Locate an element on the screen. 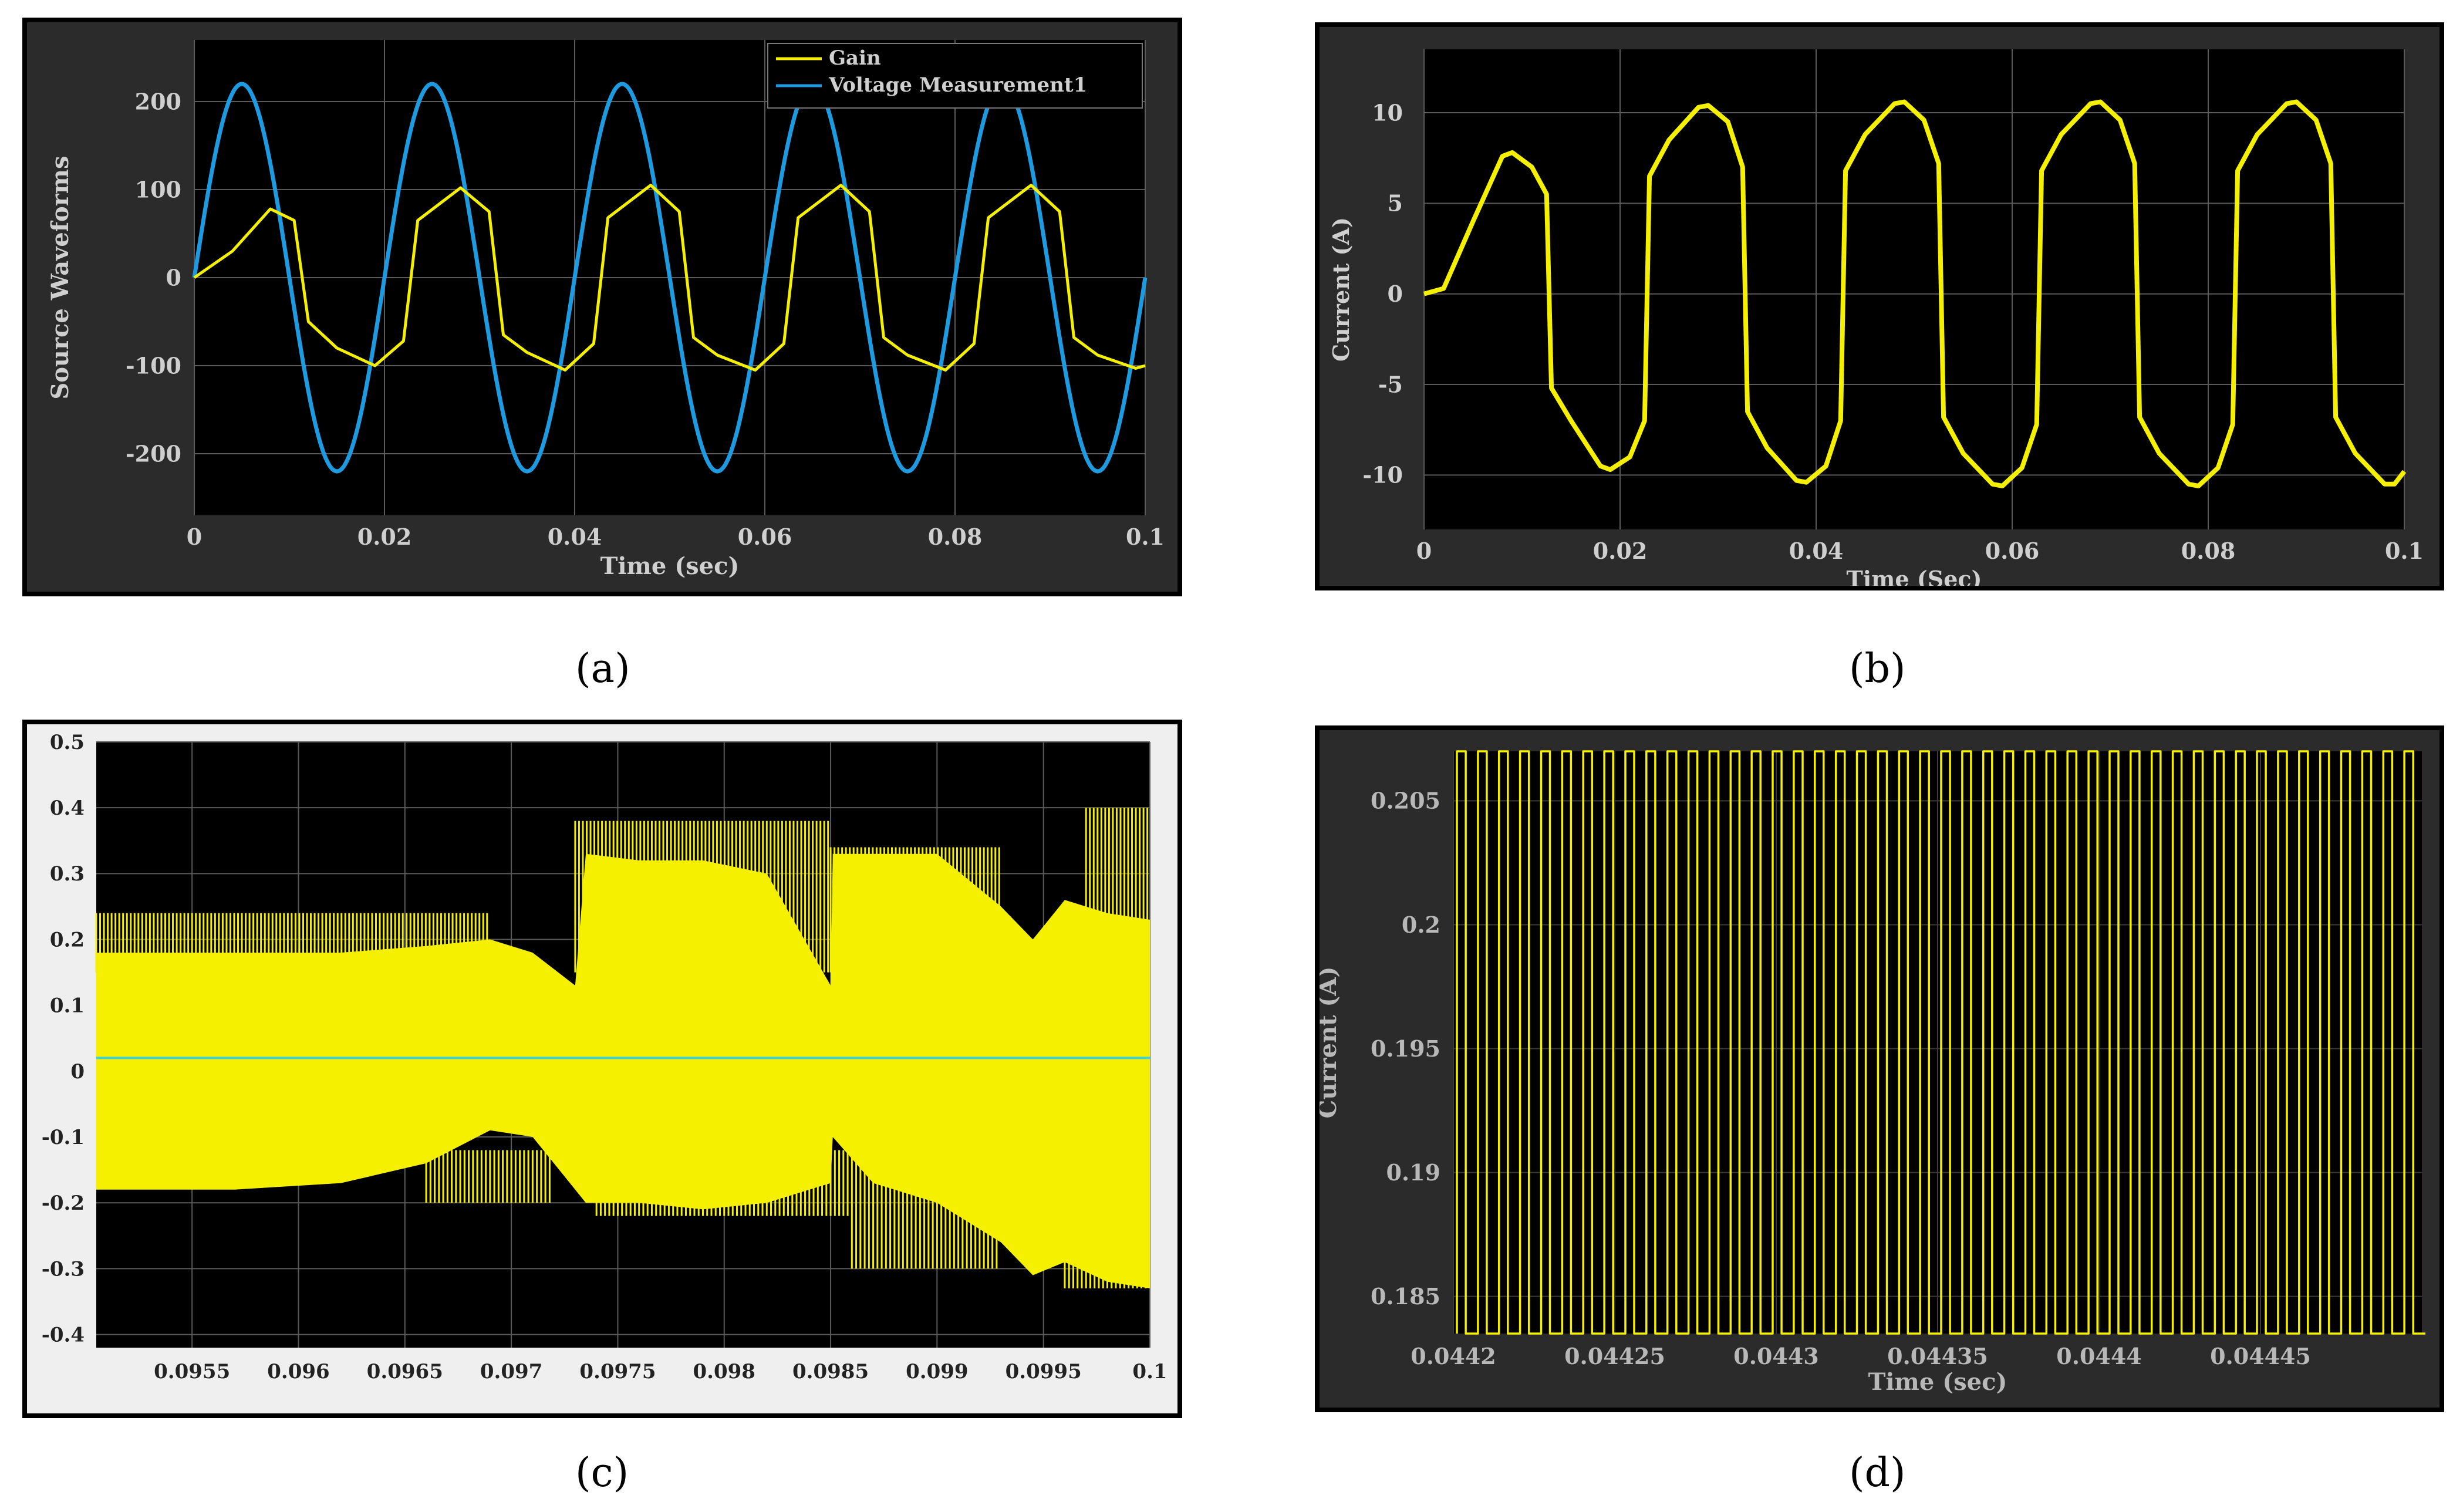  switching-spikes is located at coordinates (622, 1048).